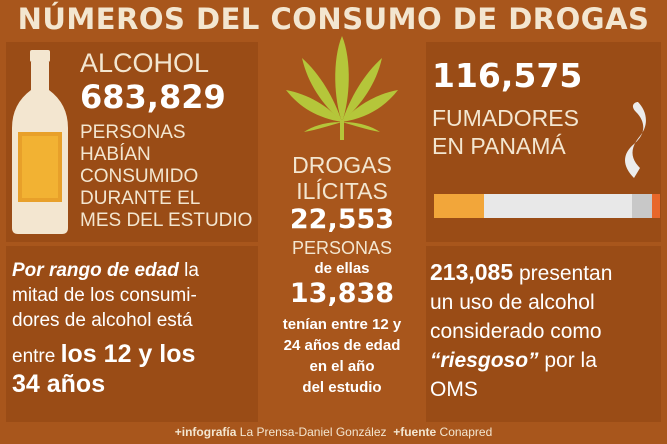 The height and width of the screenshot is (444, 667). Describe the element at coordinates (40, 142) in the screenshot. I see `bottle-icon` at that location.